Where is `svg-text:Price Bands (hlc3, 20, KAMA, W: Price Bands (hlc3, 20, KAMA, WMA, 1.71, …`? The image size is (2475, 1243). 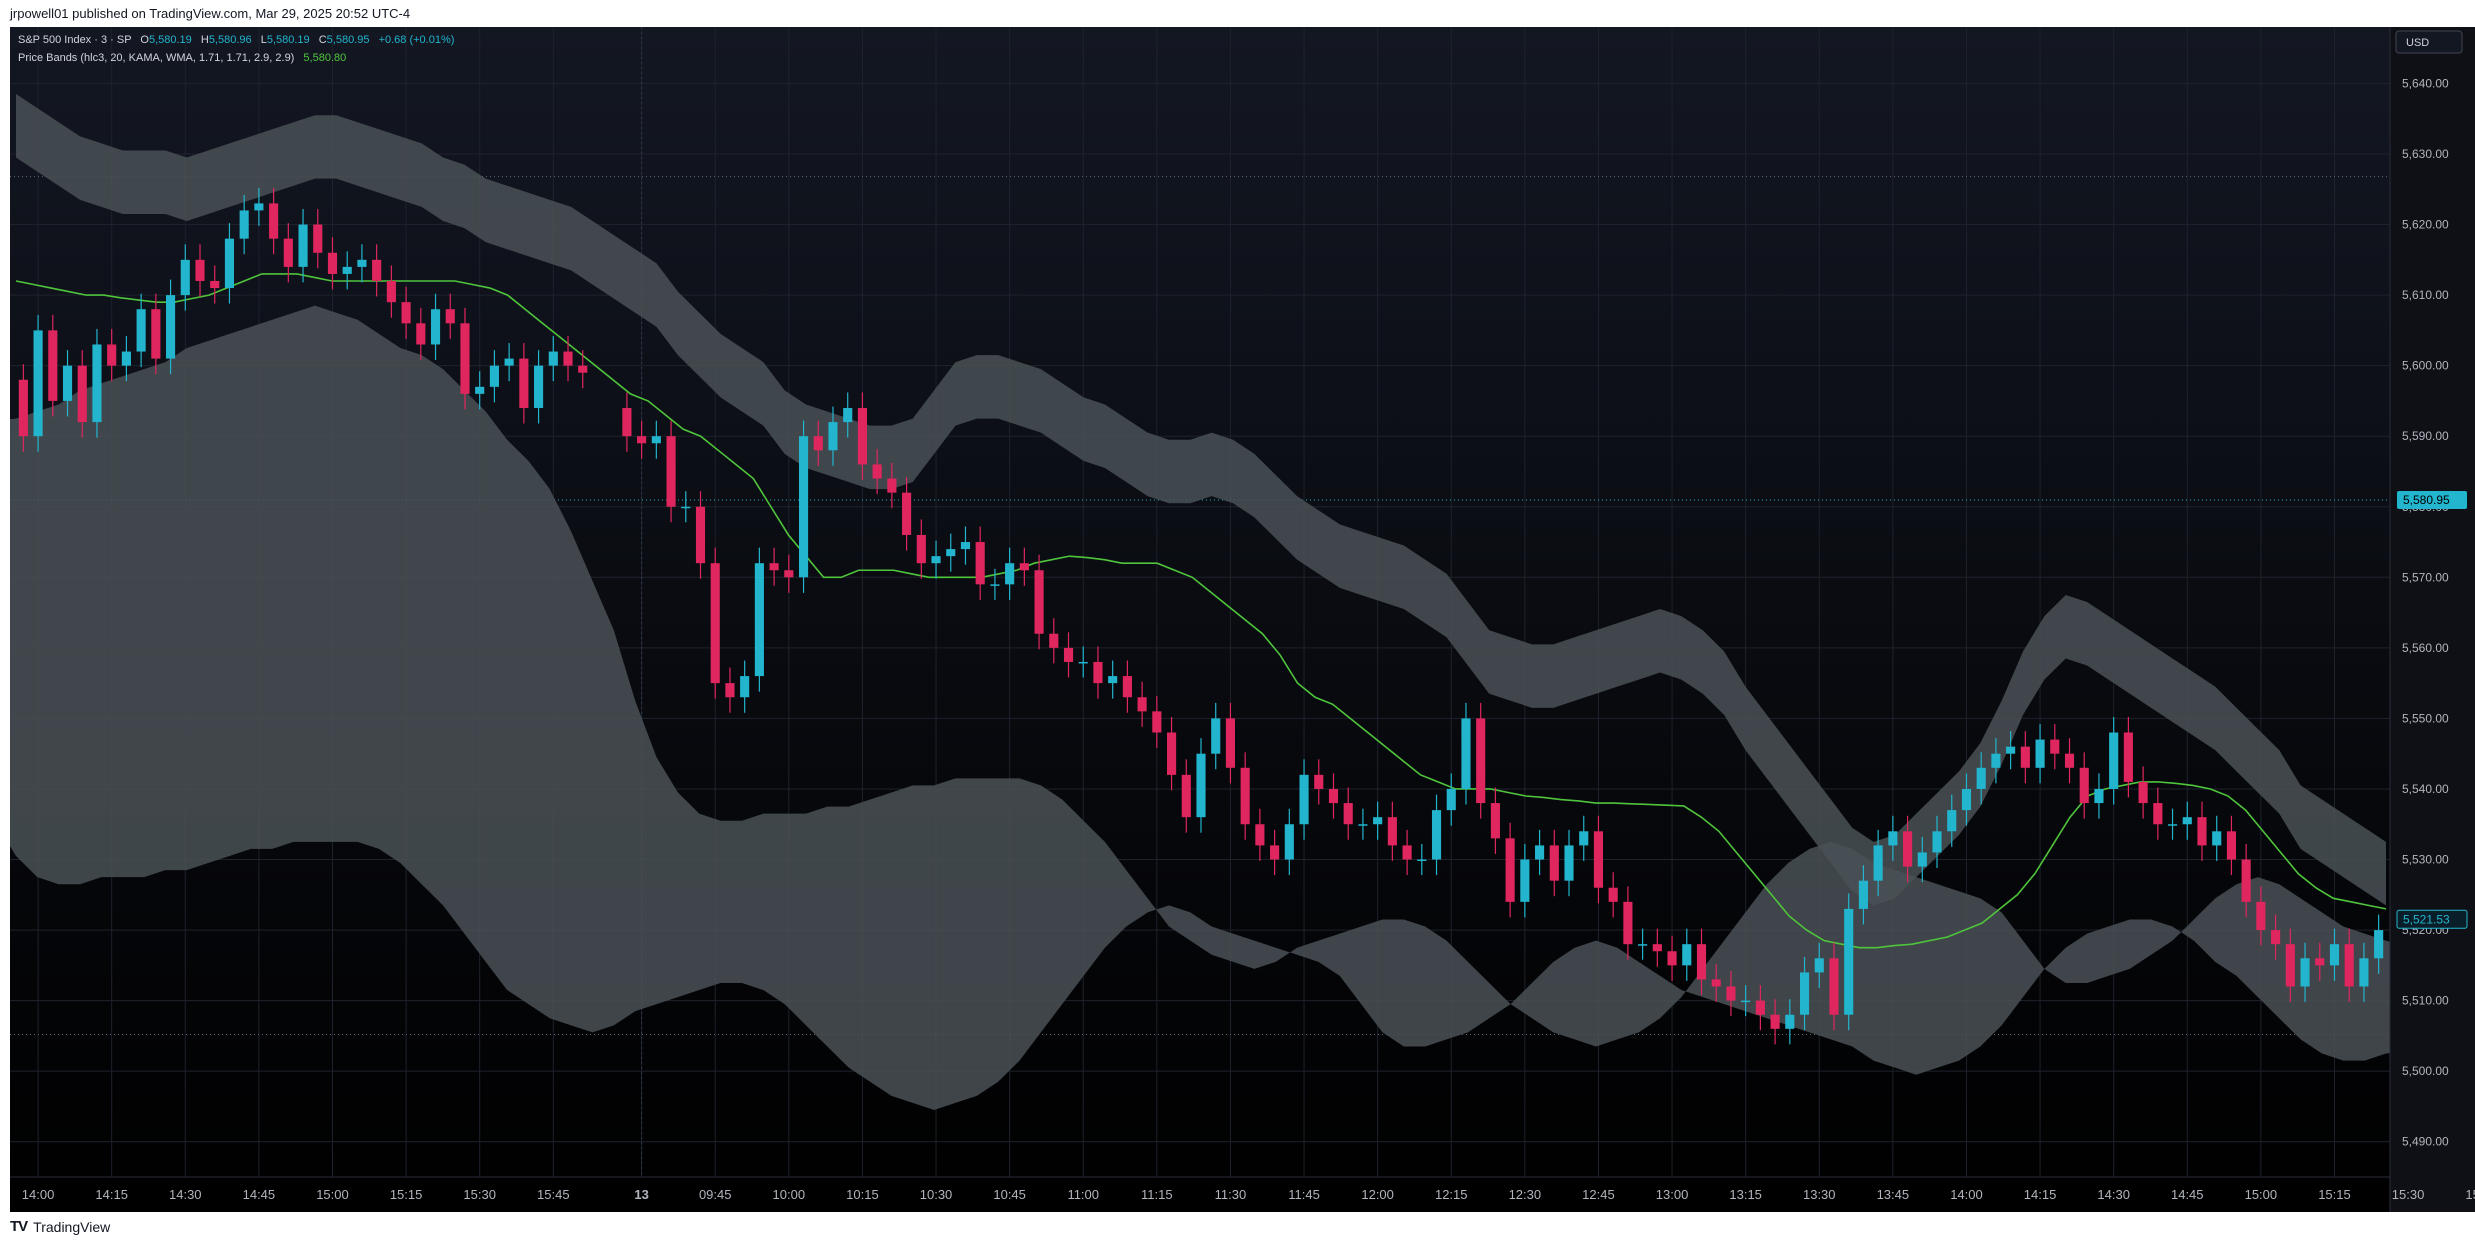
svg-text:Price Bands (hlc3, 20, KAMA, W: Price Bands (hlc3, 20, KAMA, WMA, 1.71, … is located at coordinates (182, 58).